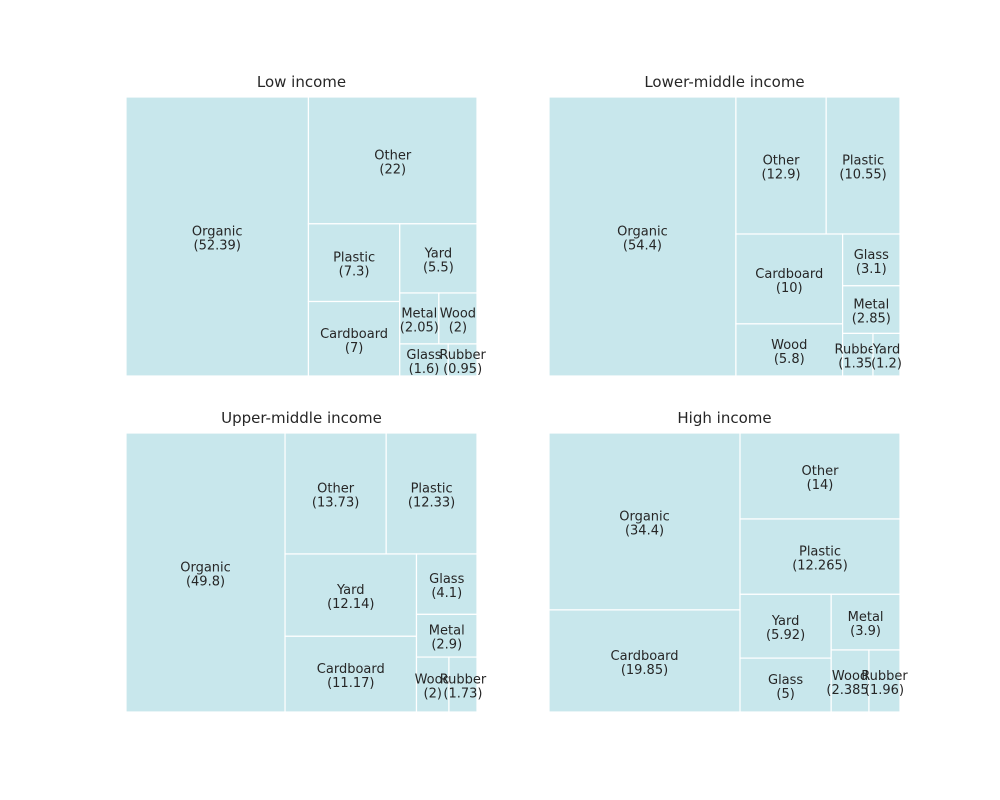 The width and height of the screenshot is (1000, 800). I want to click on cell-value-label: (2.05), so click(419, 327).